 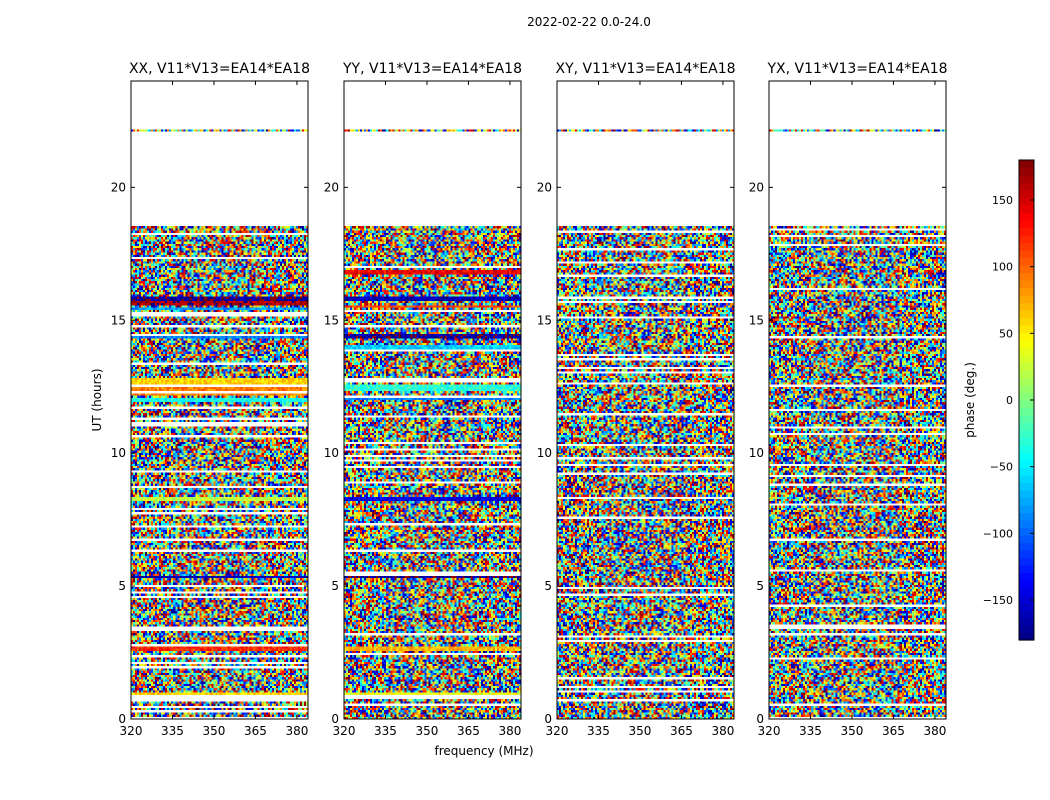 I want to click on y-axis-label: UT (hours), so click(x=97, y=399).